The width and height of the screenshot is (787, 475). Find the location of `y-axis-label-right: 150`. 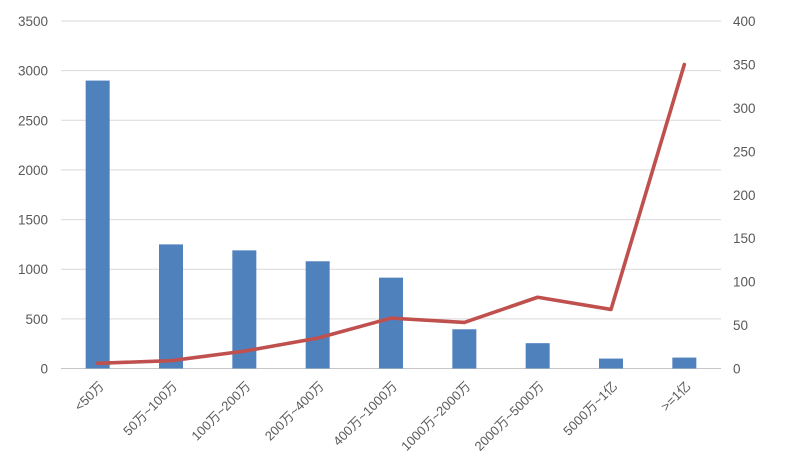

y-axis-label-right: 150 is located at coordinates (744, 238).